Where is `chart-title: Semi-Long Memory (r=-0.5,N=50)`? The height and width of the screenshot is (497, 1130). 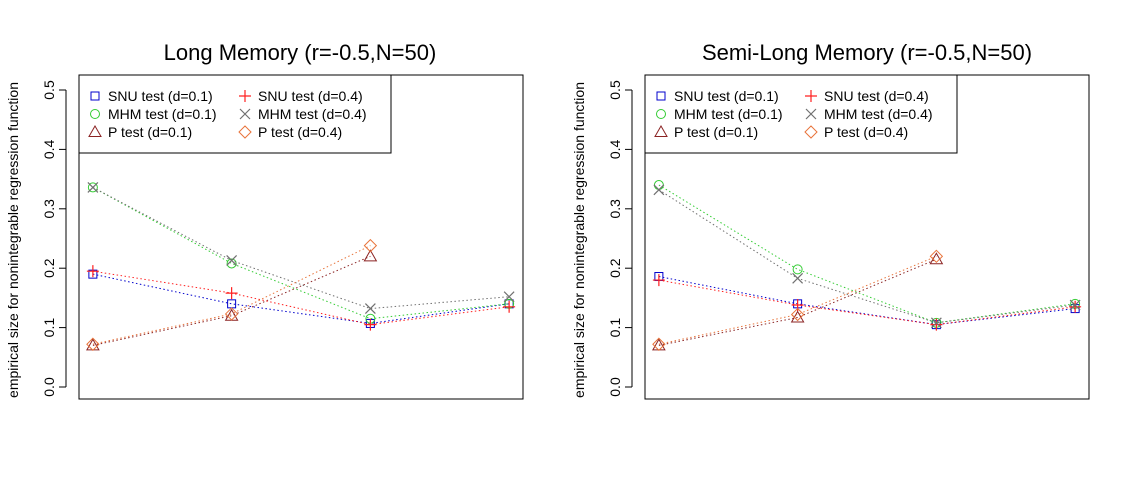
chart-title: Semi-Long Memory (r=-0.5,N=50) is located at coordinates (867, 52).